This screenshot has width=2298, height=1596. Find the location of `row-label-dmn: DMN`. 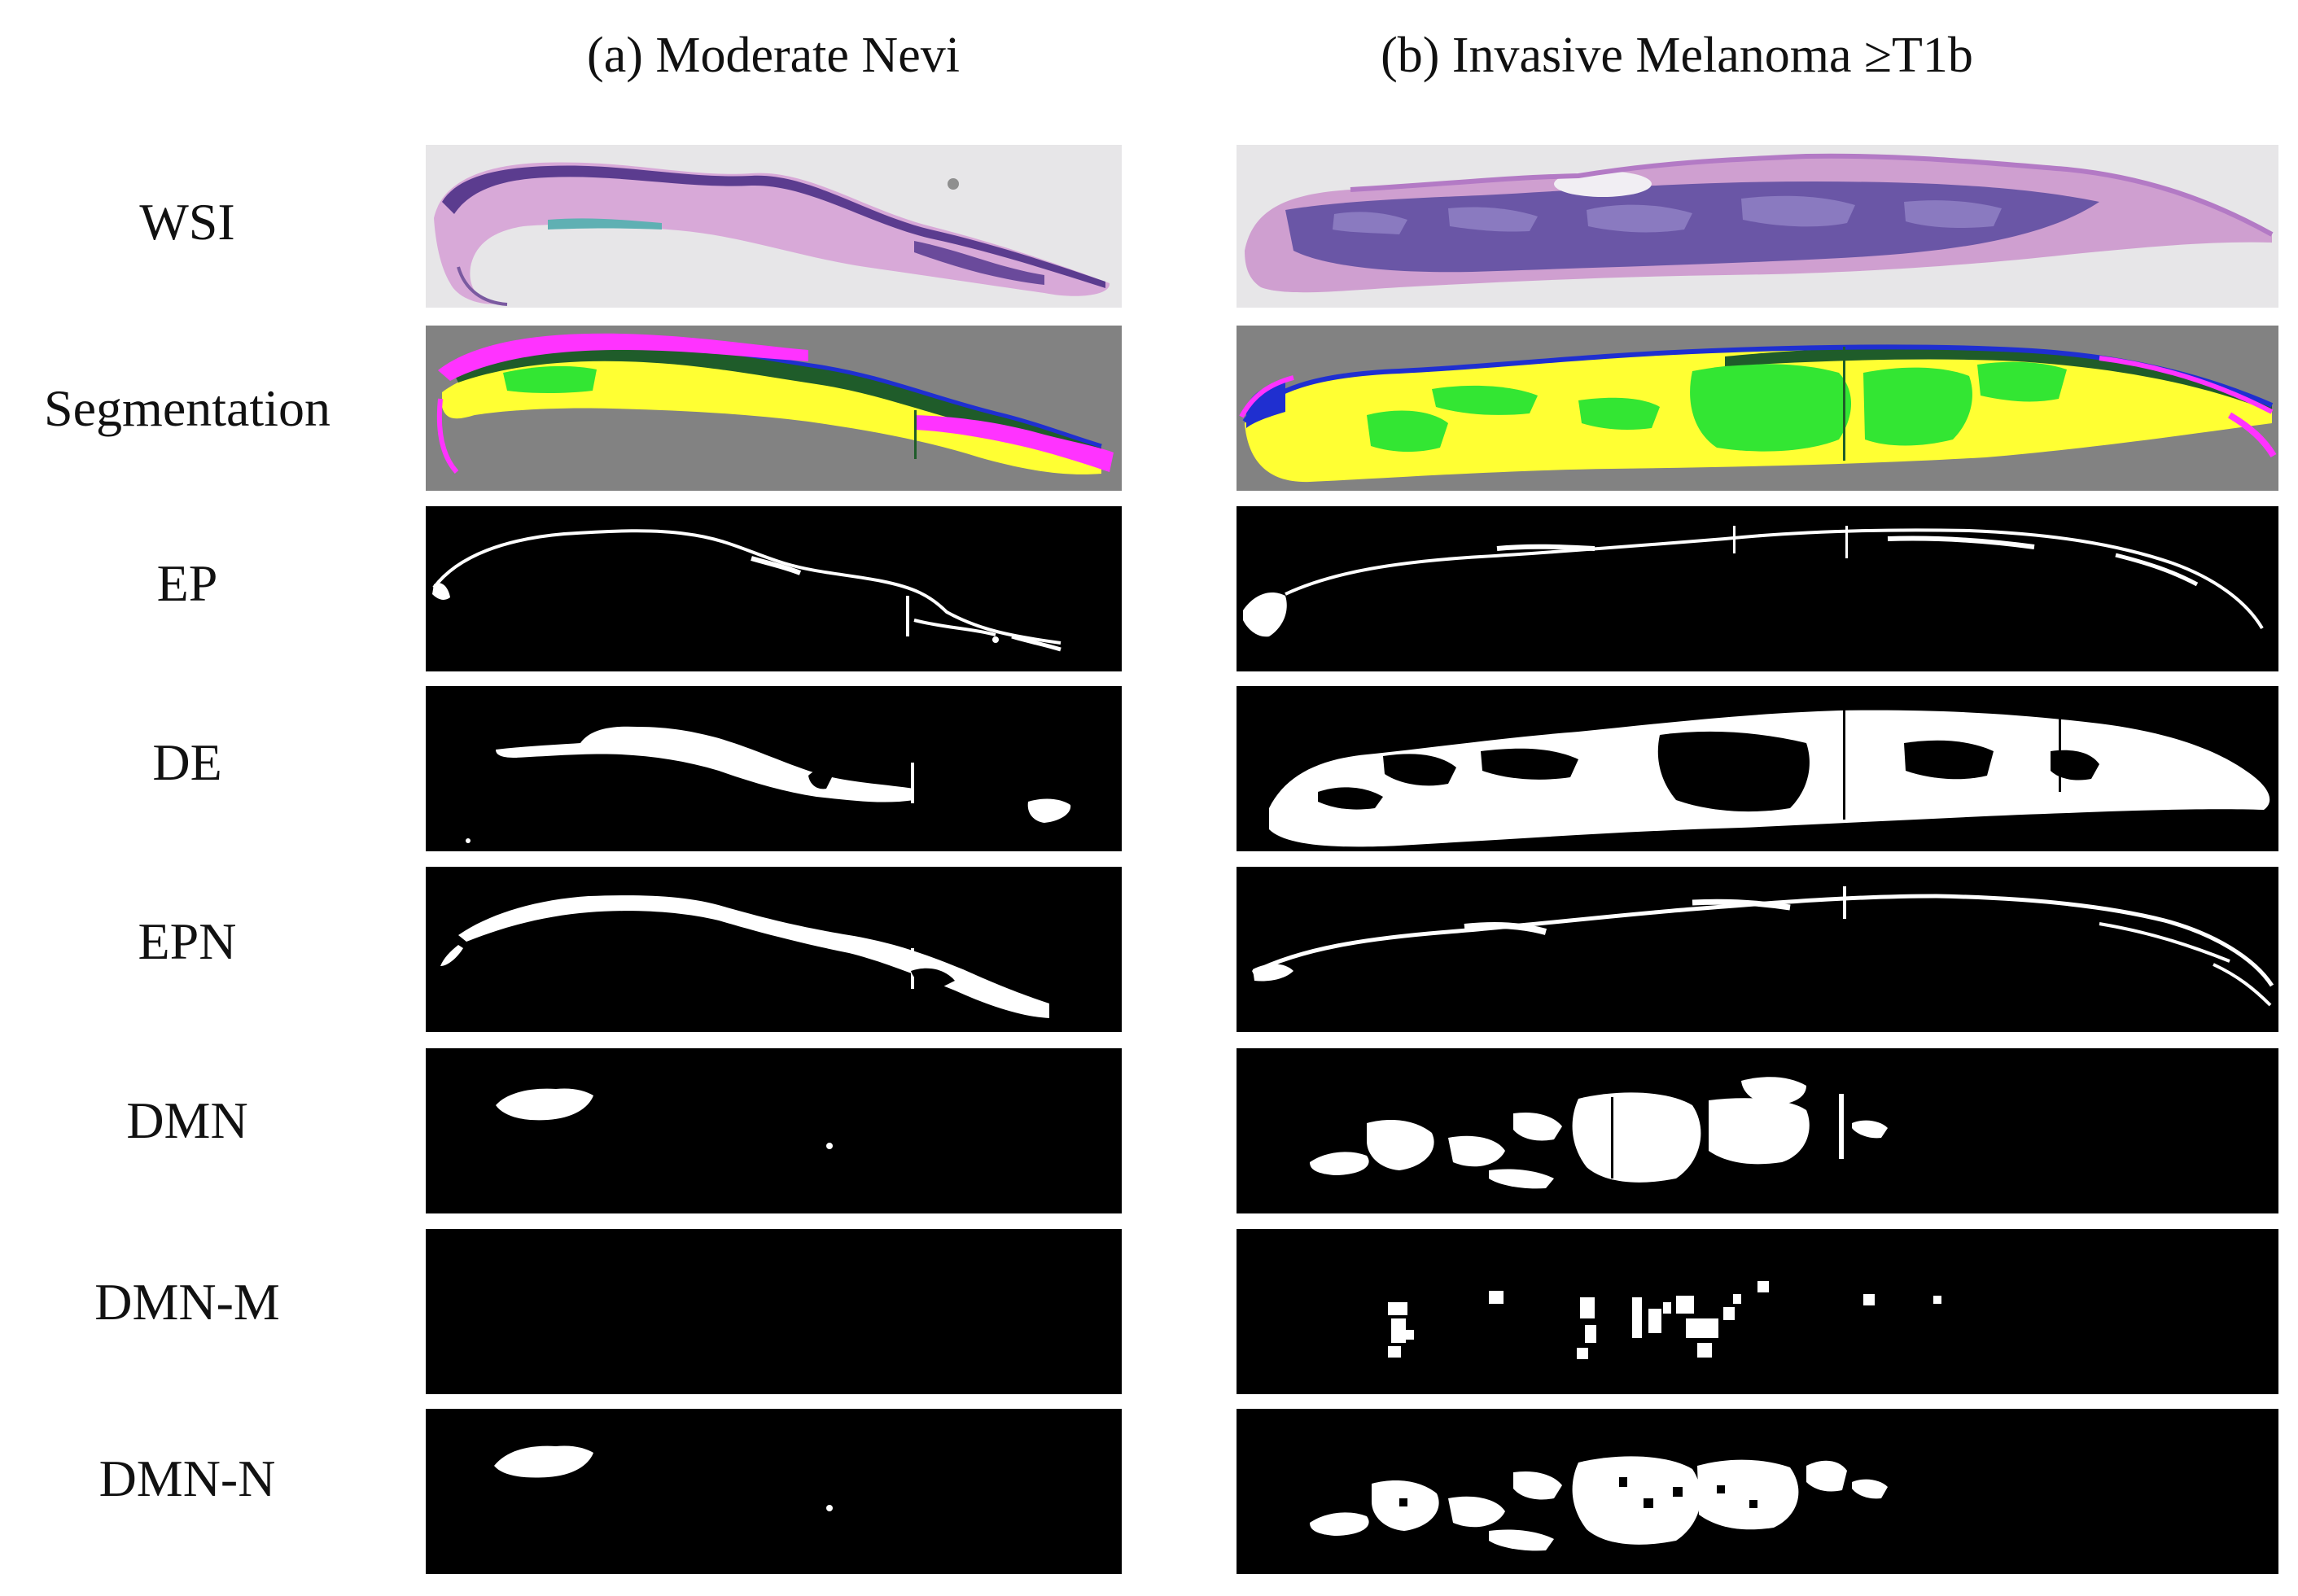

row-label-dmn: DMN is located at coordinates (187, 1120).